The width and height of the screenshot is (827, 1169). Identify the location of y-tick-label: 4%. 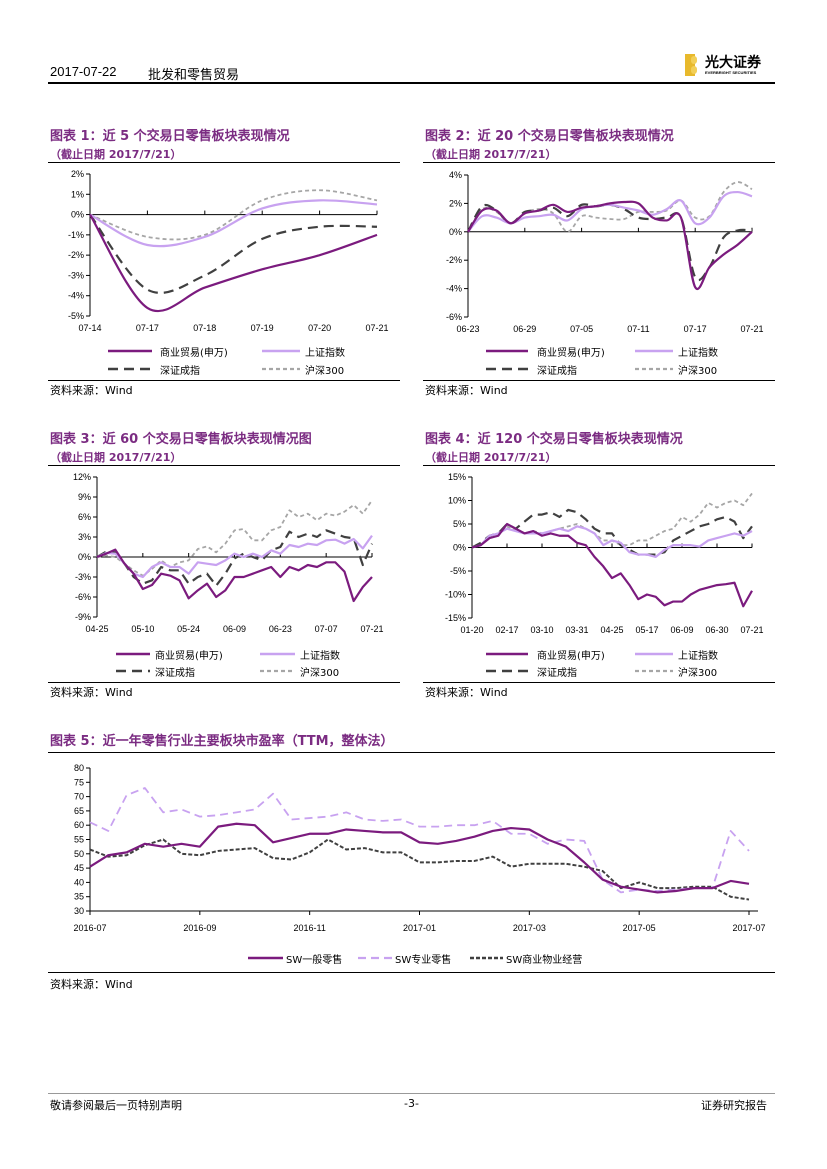
(455, 175).